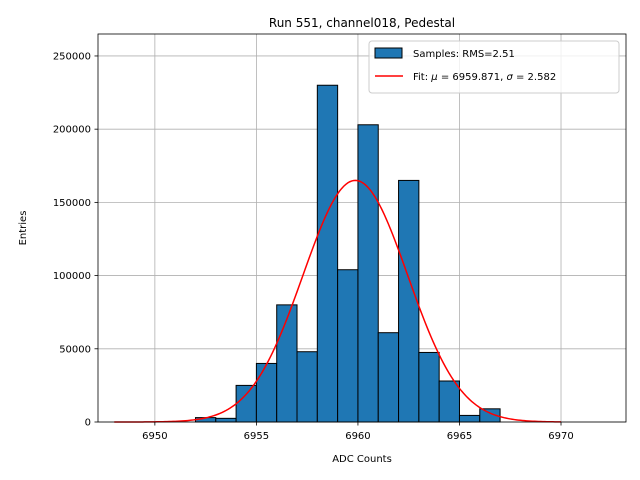  I want to click on x-tick-label-1: 6955, so click(256, 436).